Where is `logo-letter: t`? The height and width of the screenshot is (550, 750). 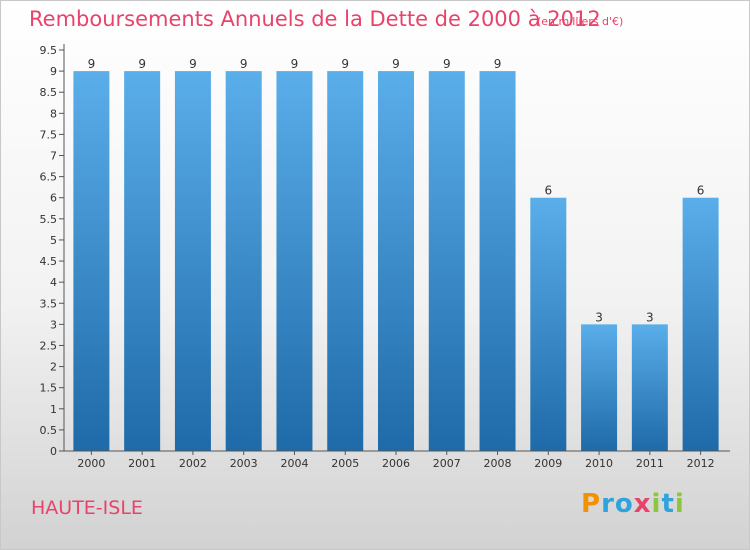 logo-letter: t is located at coordinates (668, 504).